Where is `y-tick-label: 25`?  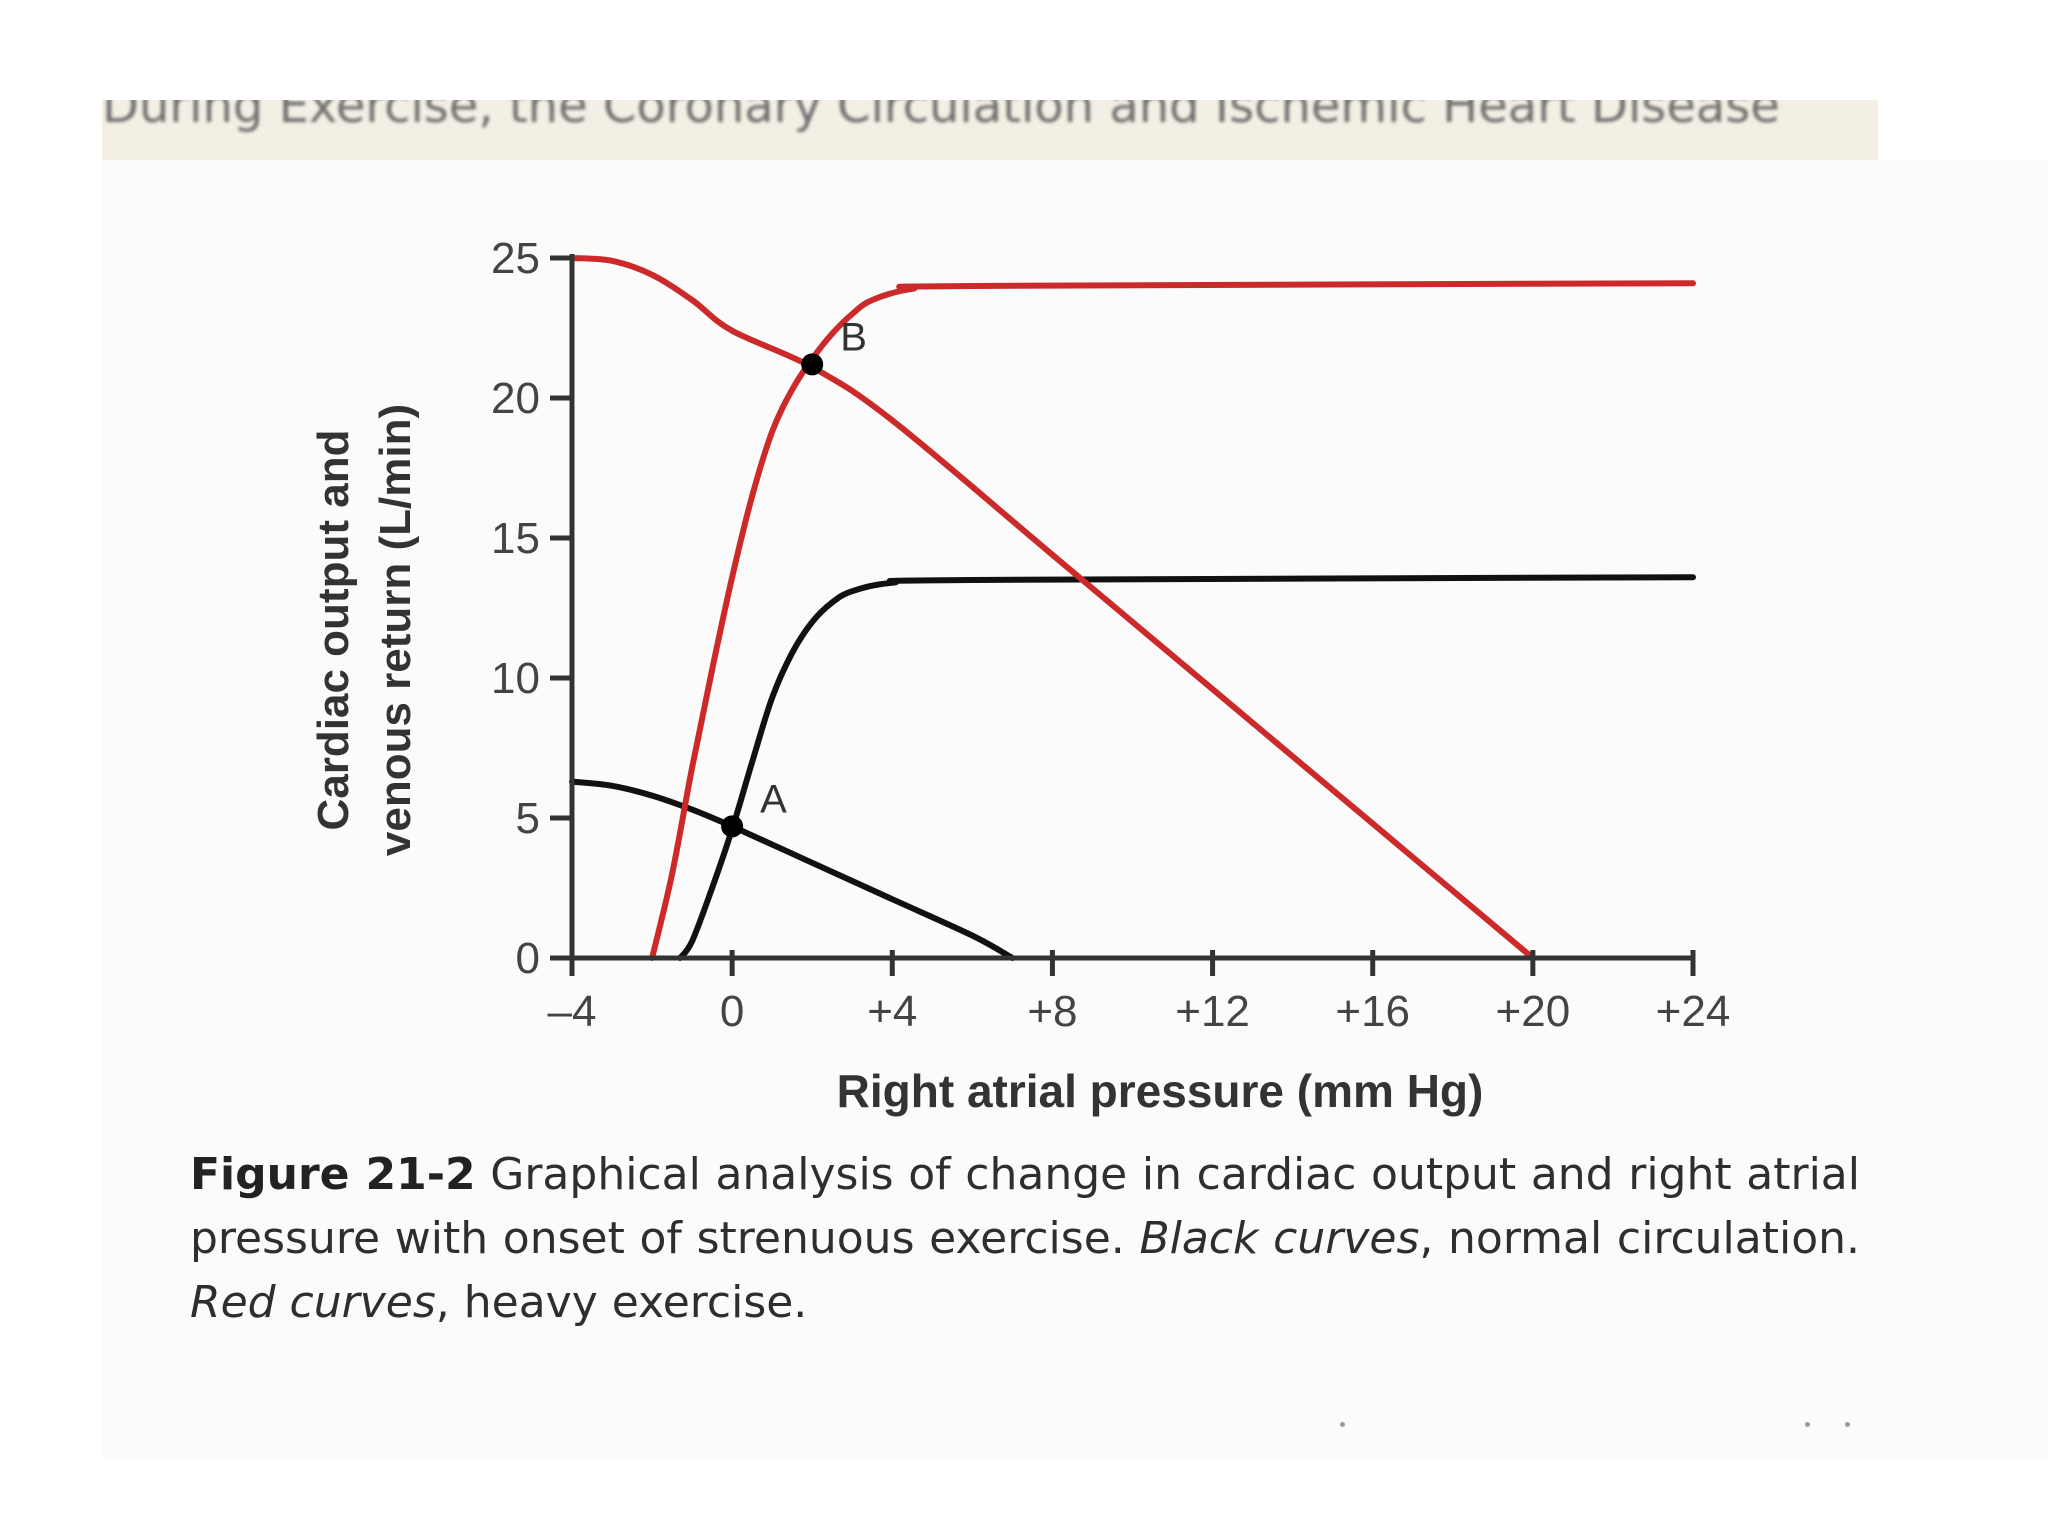 y-tick-label: 25 is located at coordinates (515, 258).